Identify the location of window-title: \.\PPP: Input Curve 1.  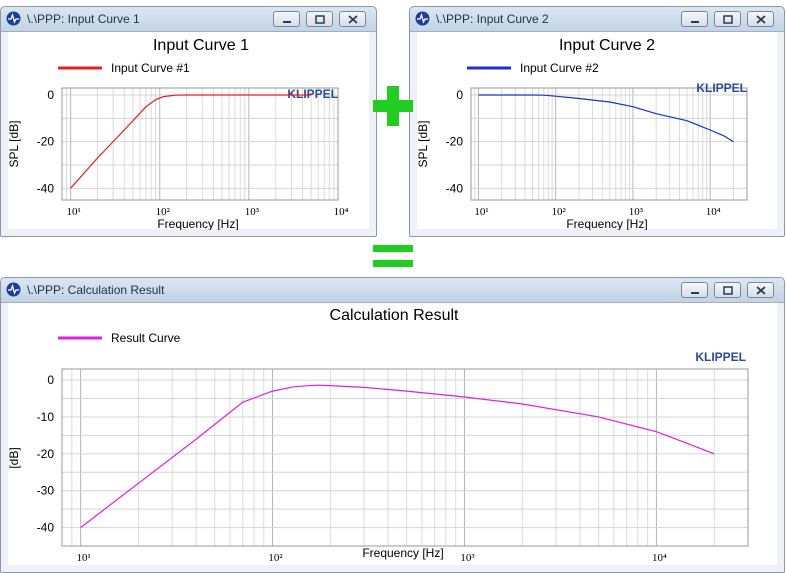
(83, 19).